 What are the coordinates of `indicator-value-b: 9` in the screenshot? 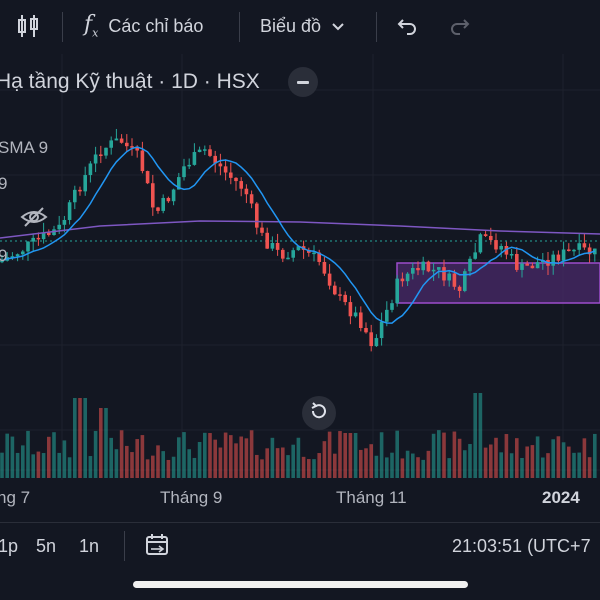 It's located at (4, 255).